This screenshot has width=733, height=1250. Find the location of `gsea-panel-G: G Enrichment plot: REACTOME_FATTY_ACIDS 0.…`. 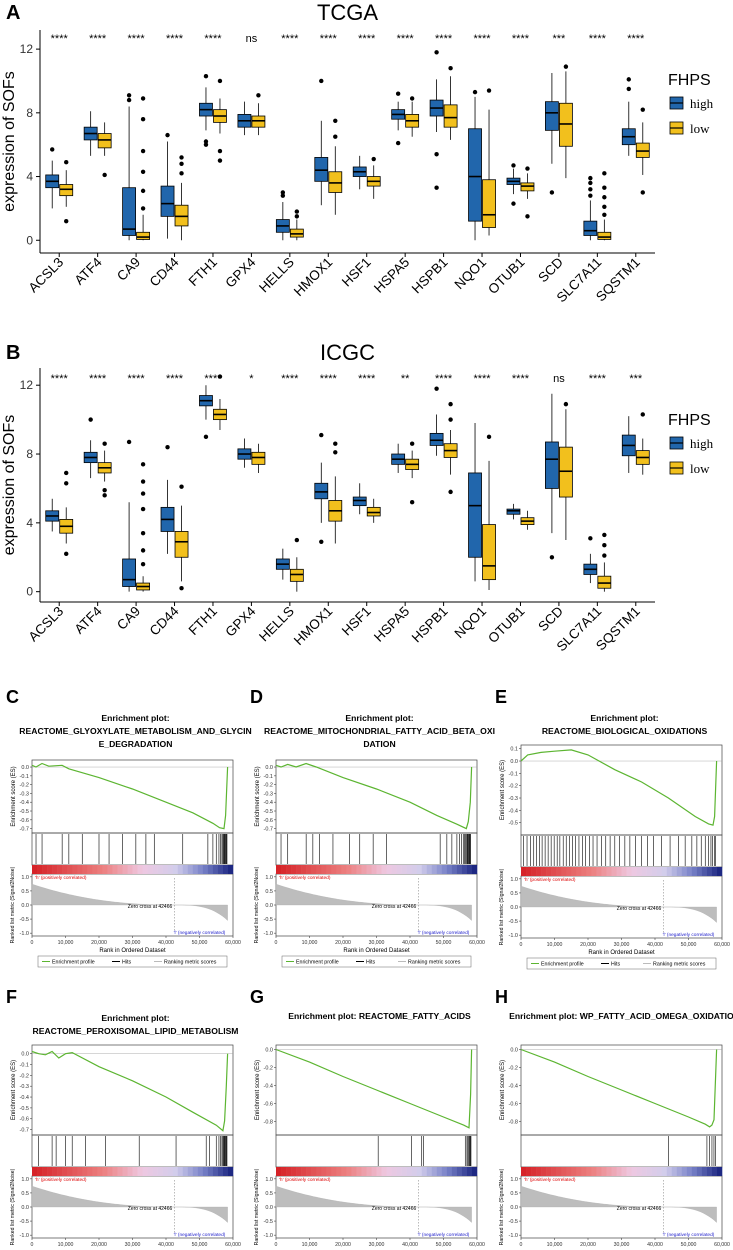

gsea-panel-G: G Enrichment plot: REACTOME_FATTY_ACIDS 0.… is located at coordinates (367, 1117).